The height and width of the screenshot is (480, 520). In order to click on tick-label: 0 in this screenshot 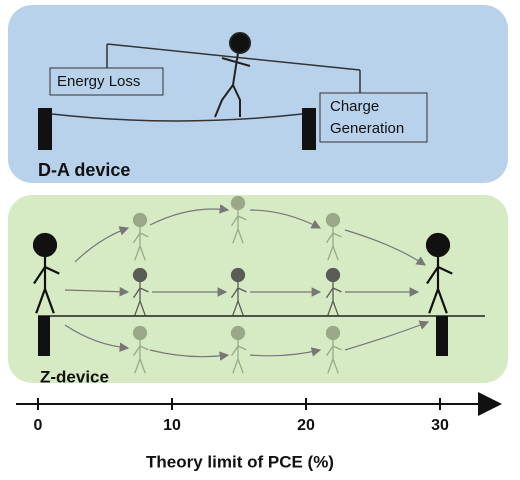, I will do `click(38, 425)`.